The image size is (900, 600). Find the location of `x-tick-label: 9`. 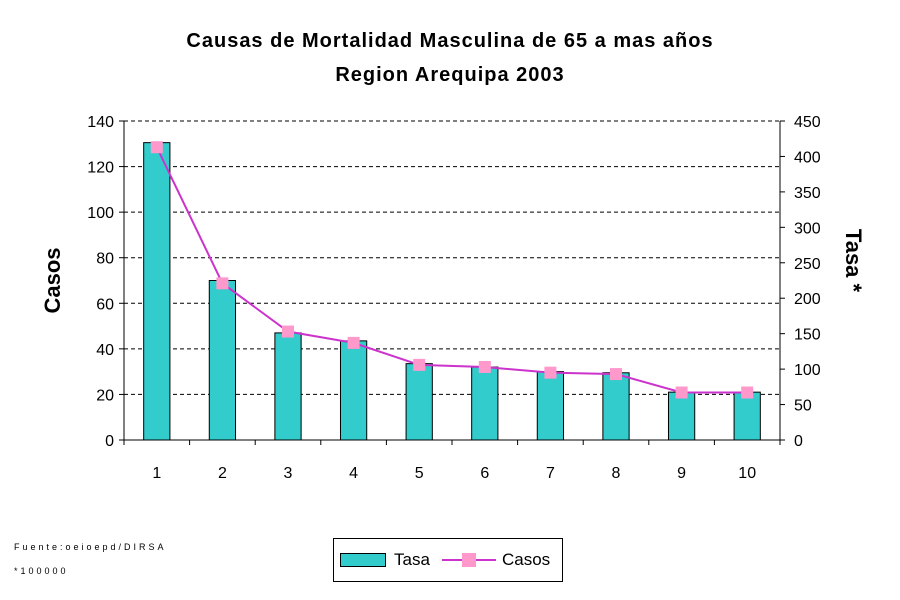

x-tick-label: 9 is located at coordinates (681, 473).